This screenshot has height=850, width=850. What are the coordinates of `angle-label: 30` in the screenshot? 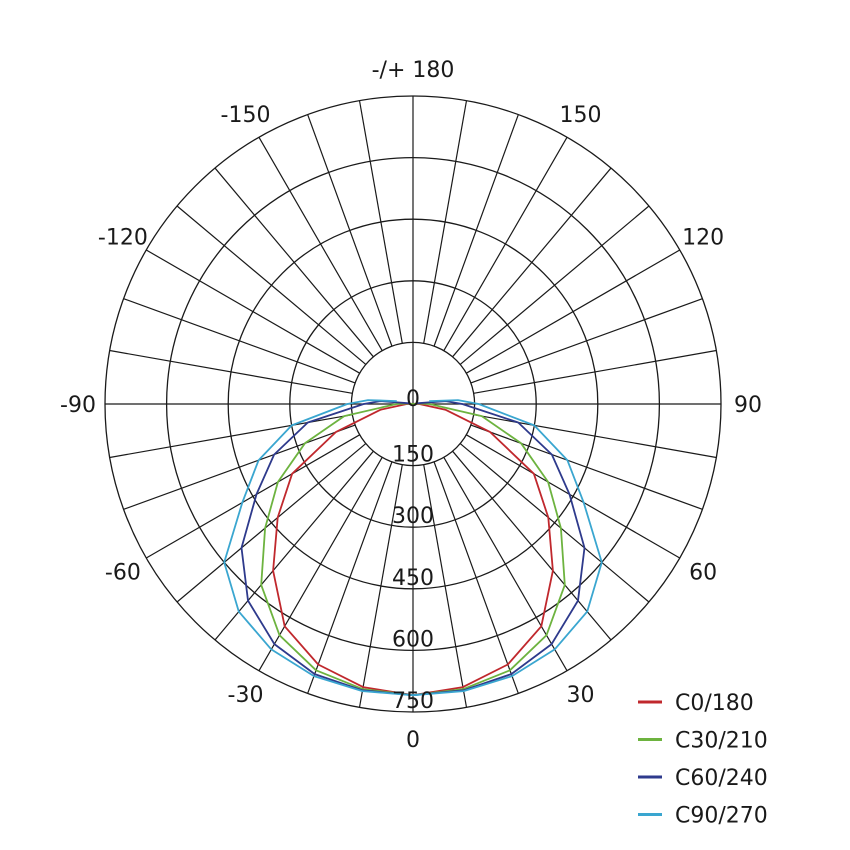 It's located at (581, 695).